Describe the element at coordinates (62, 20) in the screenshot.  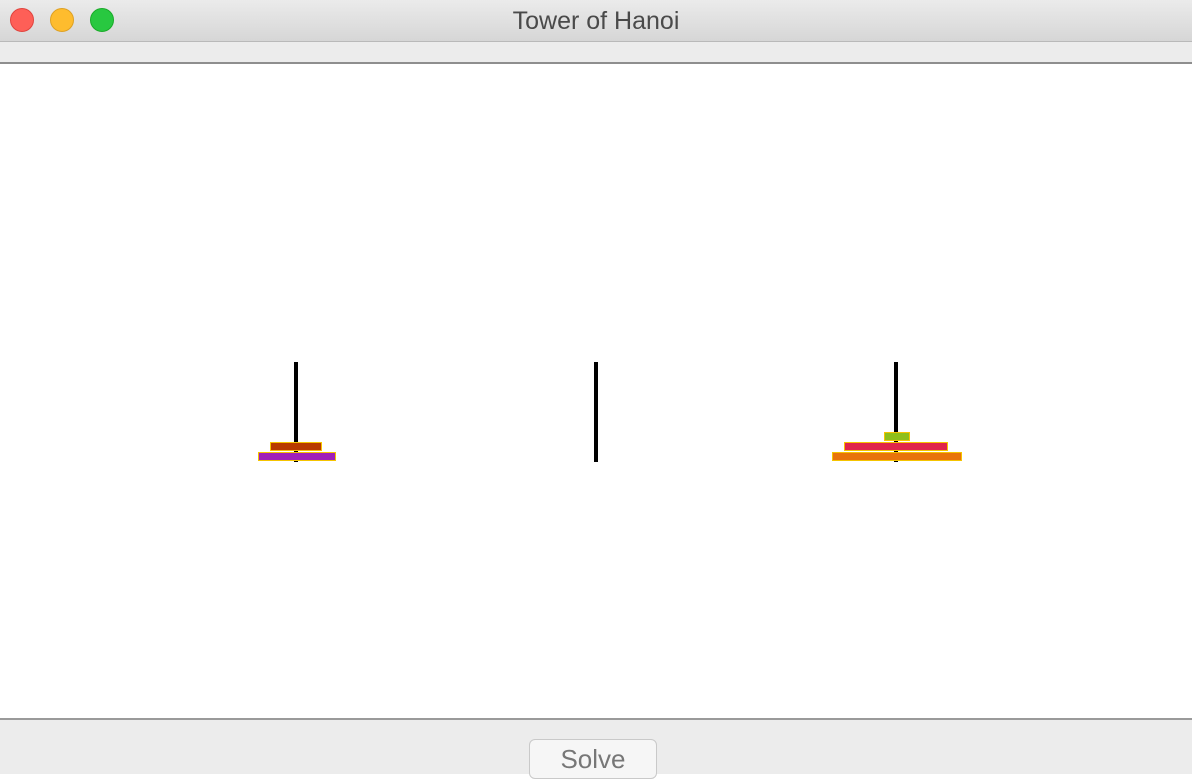
I see `minimize-window-button` at that location.